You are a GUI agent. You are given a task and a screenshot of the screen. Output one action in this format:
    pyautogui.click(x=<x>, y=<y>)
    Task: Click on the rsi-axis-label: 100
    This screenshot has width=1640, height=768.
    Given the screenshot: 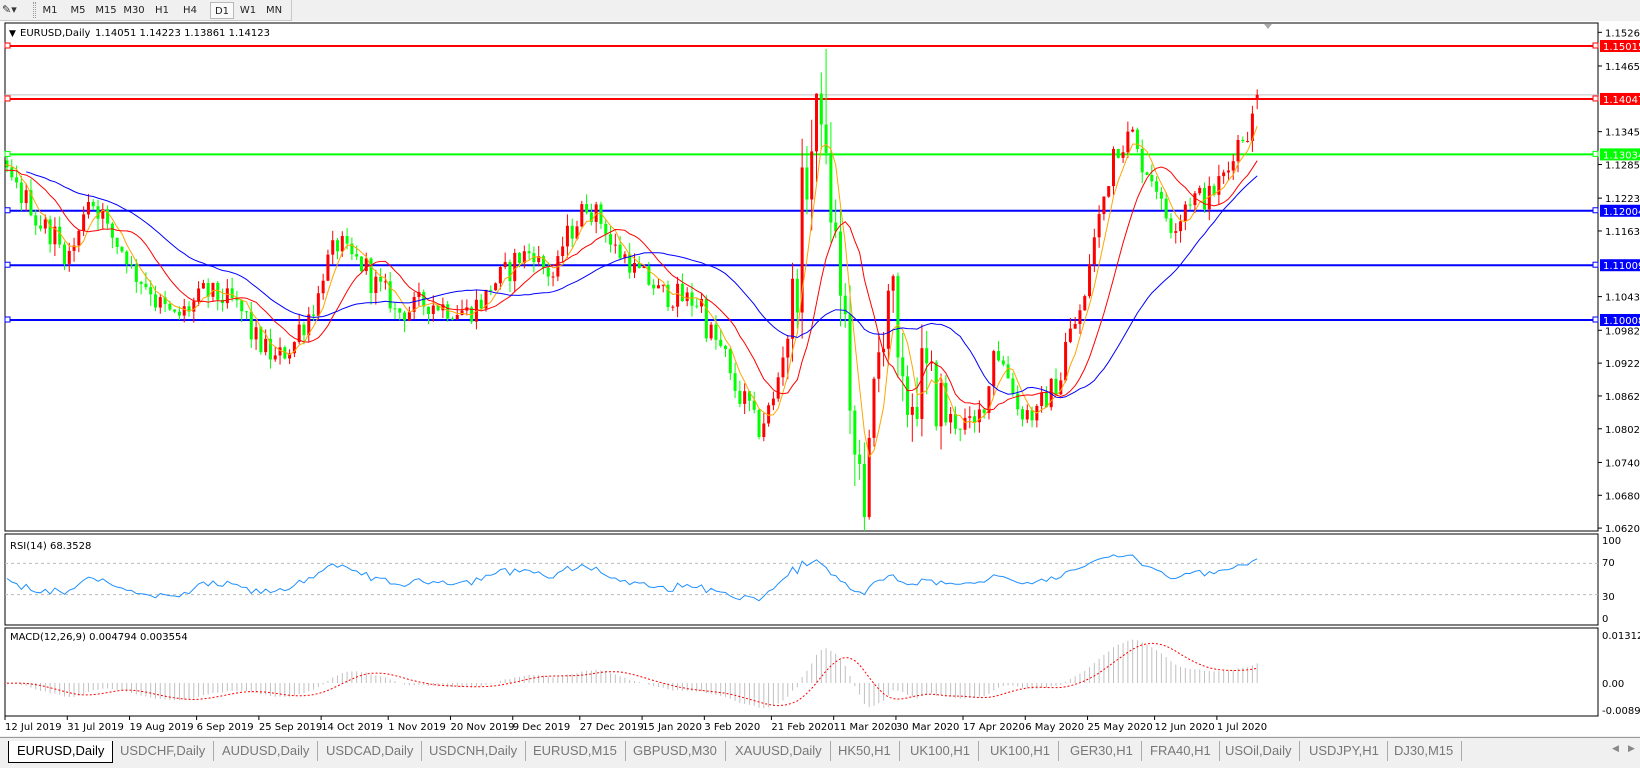 What is the action you would take?
    pyautogui.click(x=1611, y=541)
    